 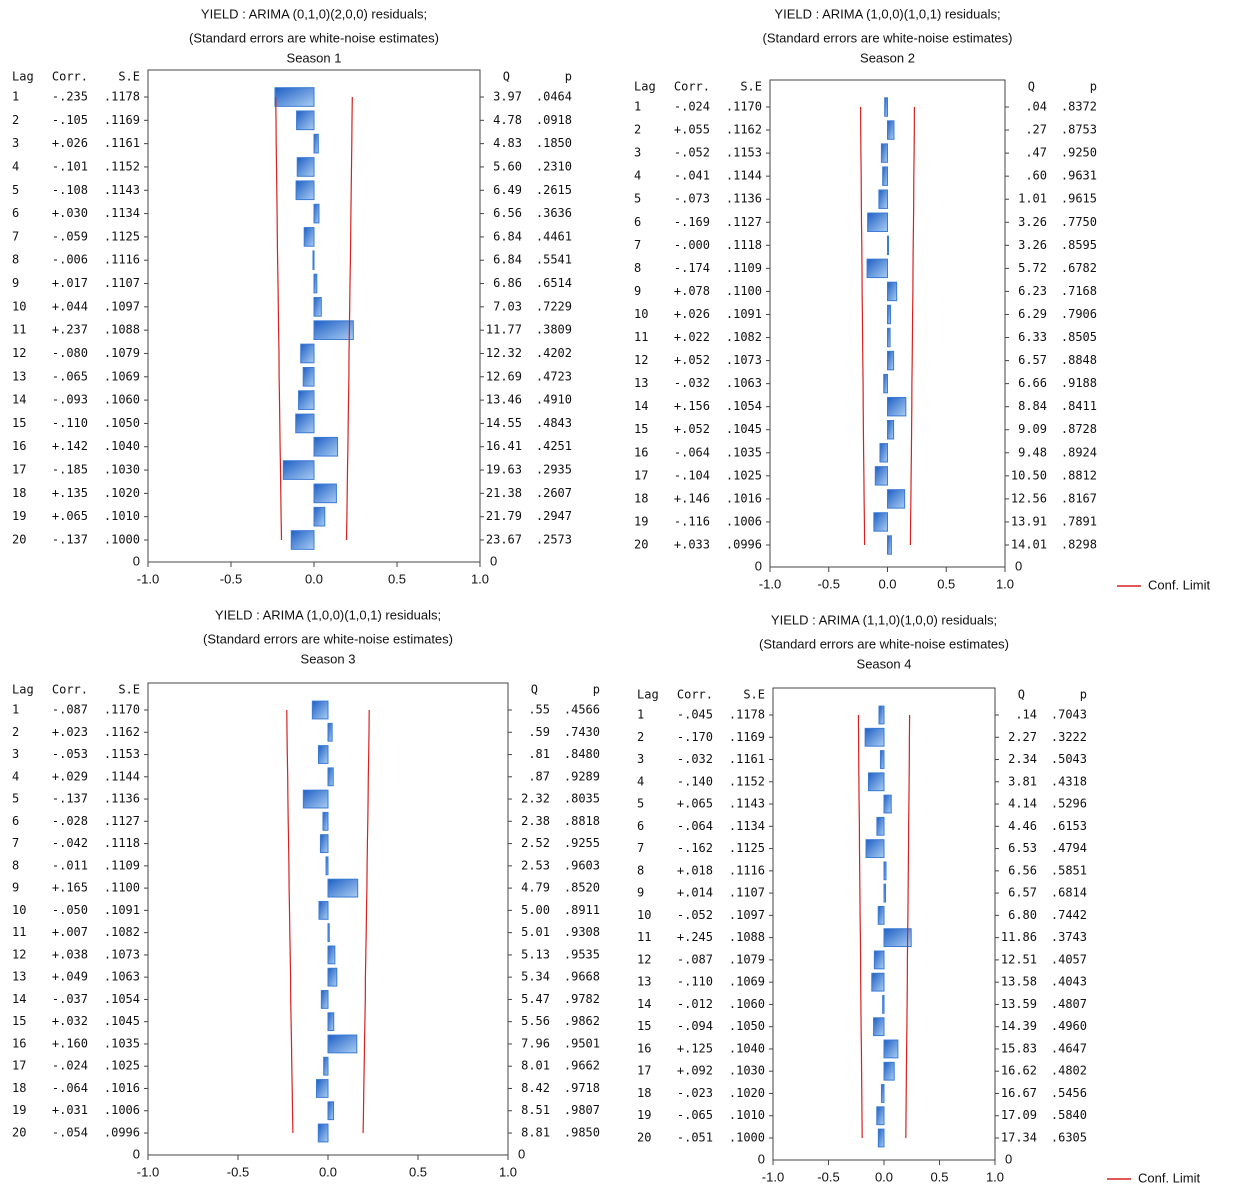 I want to click on corr-label: -.064, so click(x=70, y=1088).